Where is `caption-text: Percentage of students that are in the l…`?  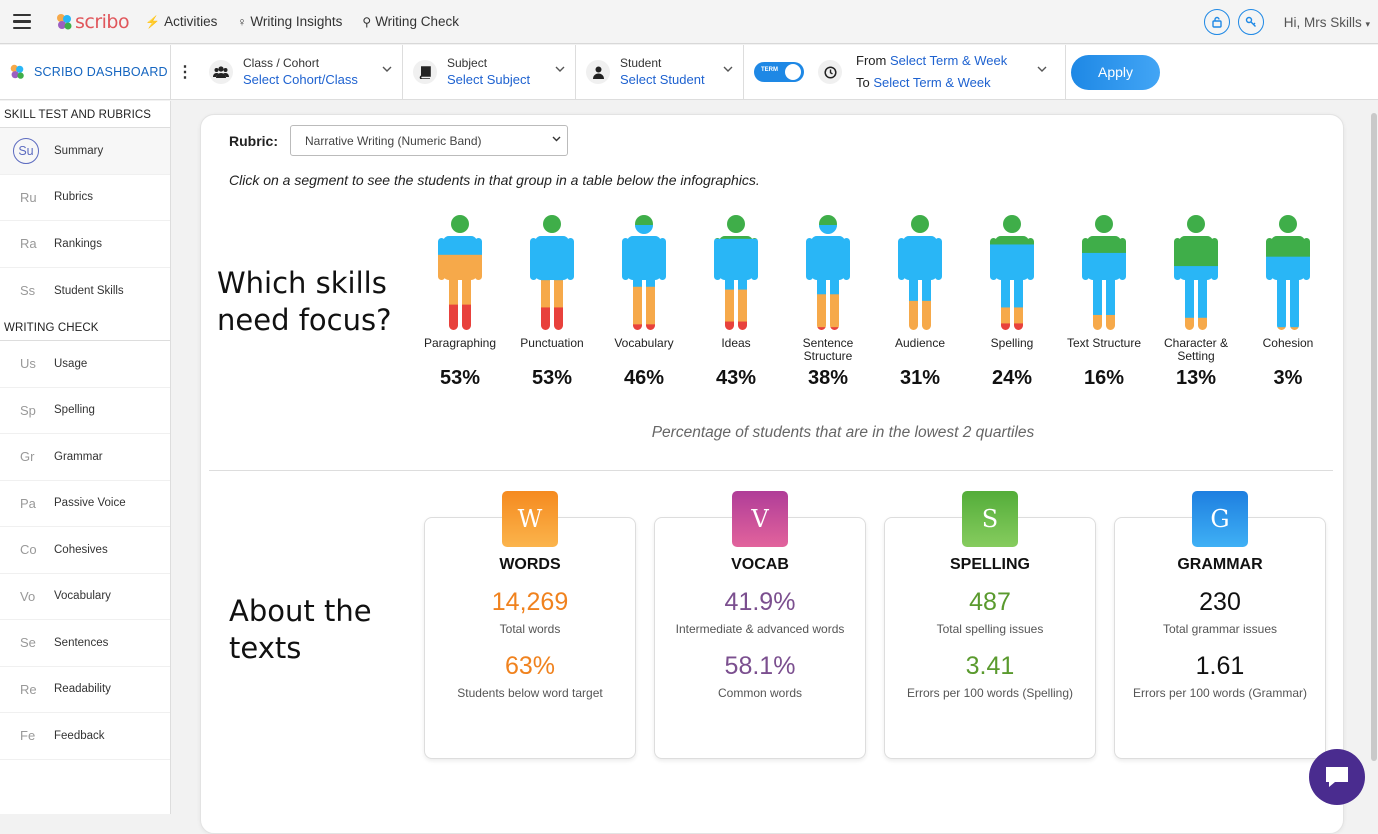
caption-text: Percentage of students that are in the l… is located at coordinates (843, 432).